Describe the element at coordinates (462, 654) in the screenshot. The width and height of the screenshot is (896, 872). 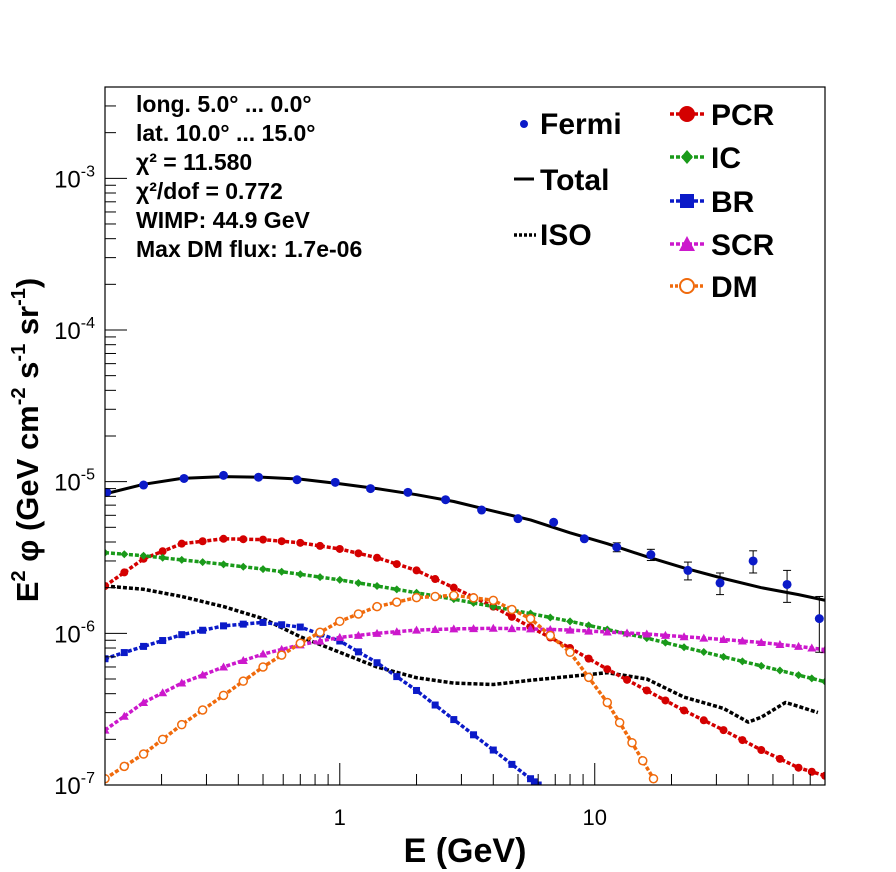
I see `iso-series-line` at that location.